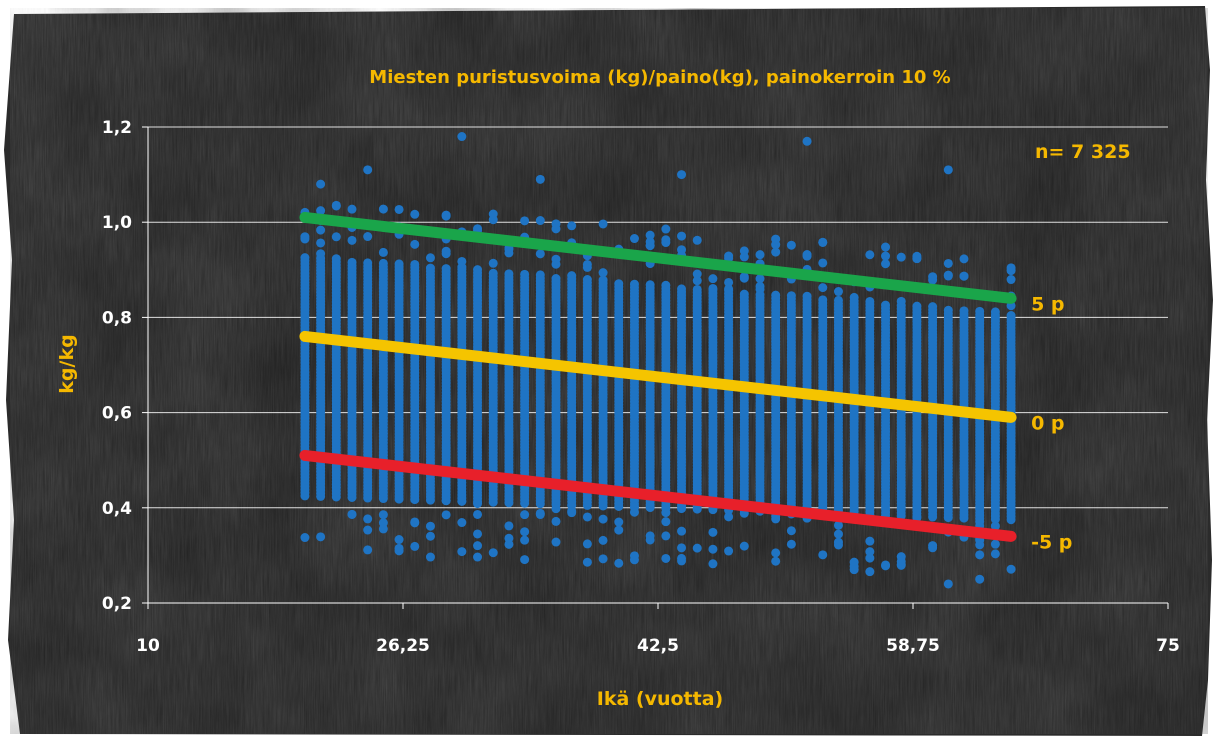  What do you see at coordinates (403, 646) in the screenshot?
I see `x-tick-label: 26,25` at bounding box center [403, 646].